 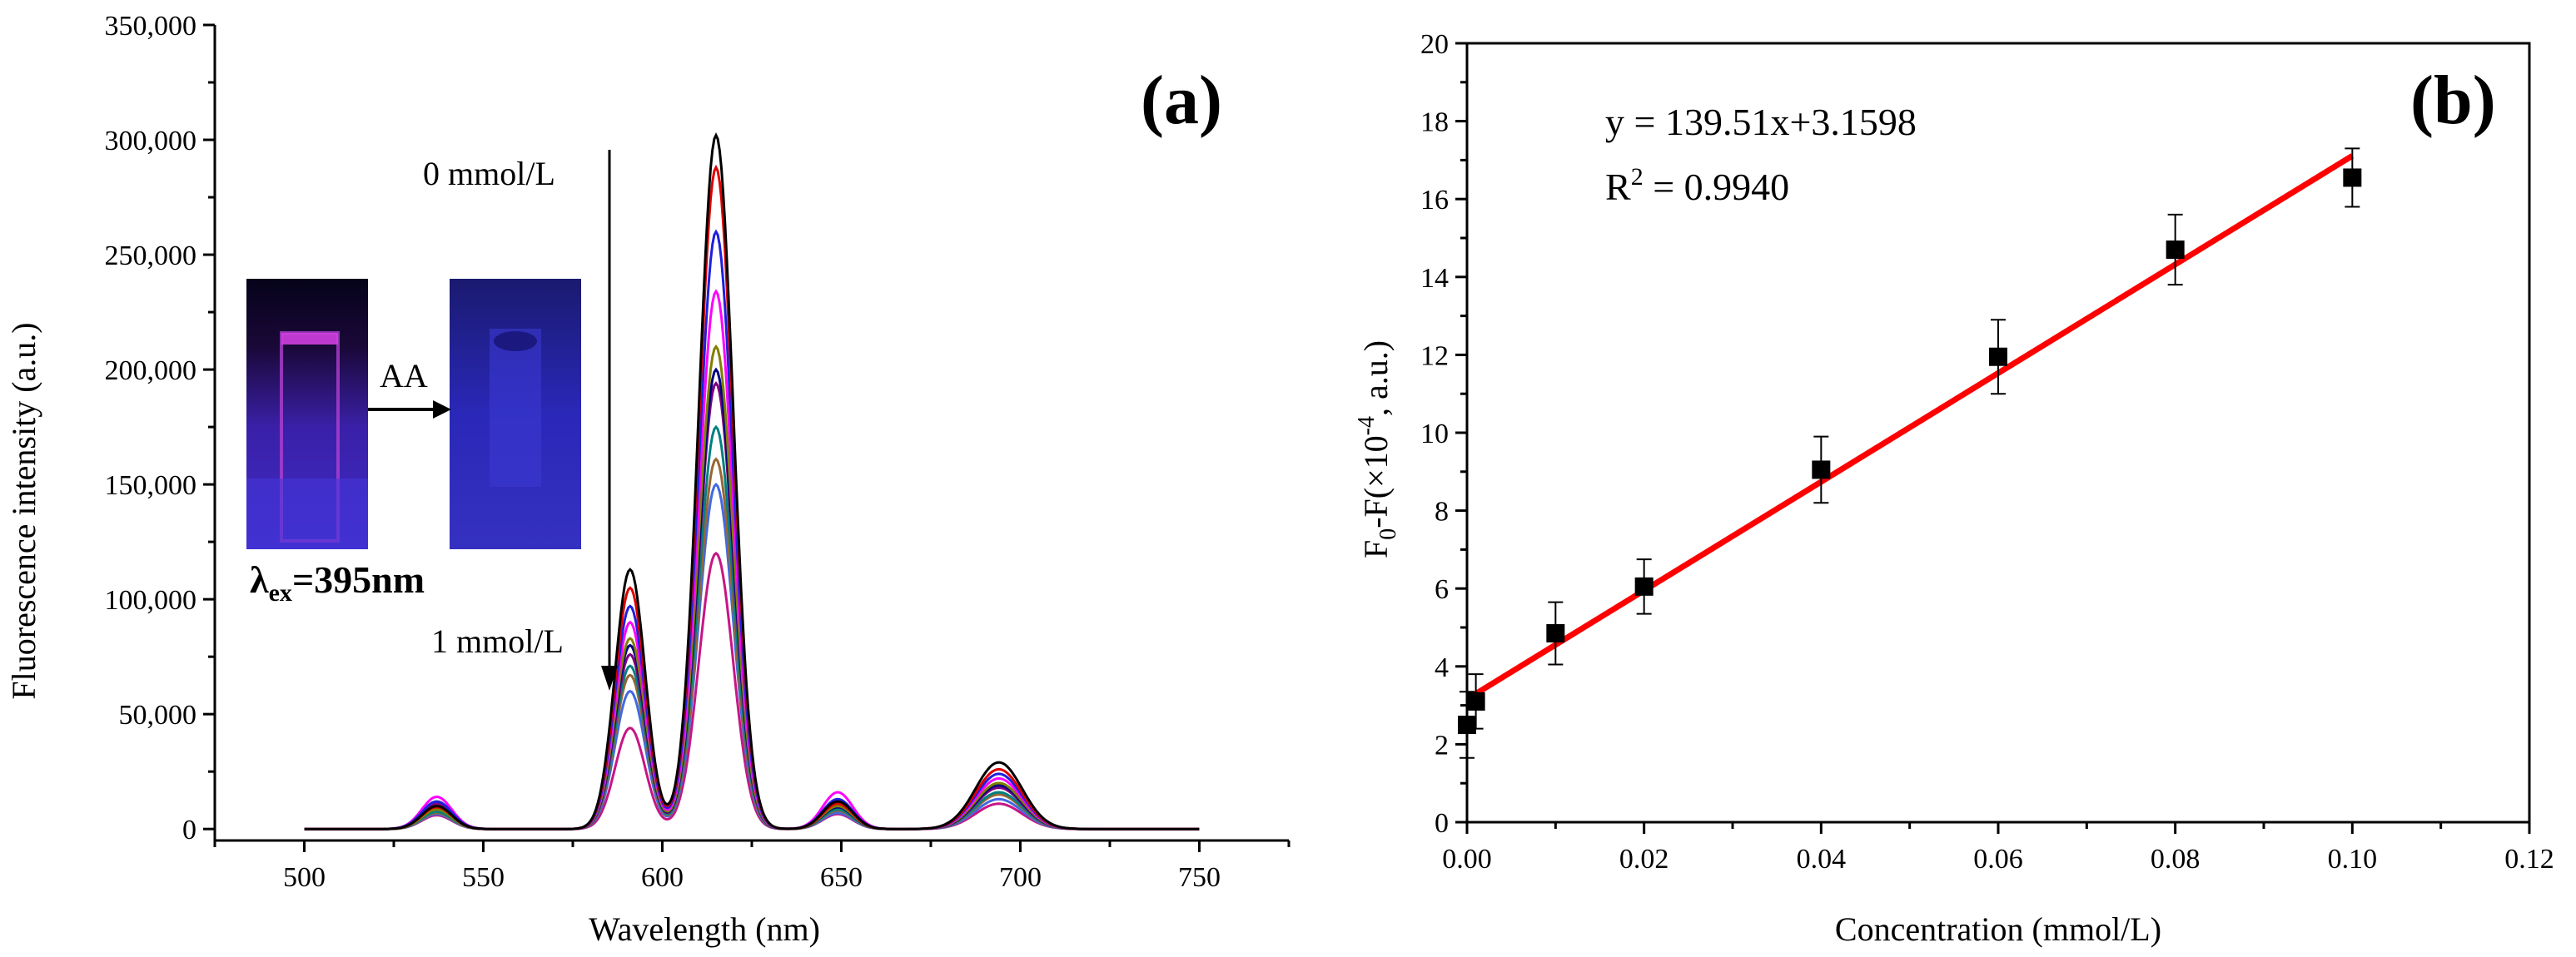 What do you see at coordinates (1822, 859) in the screenshot?
I see `b-x-tick-label: 0.04` at bounding box center [1822, 859].